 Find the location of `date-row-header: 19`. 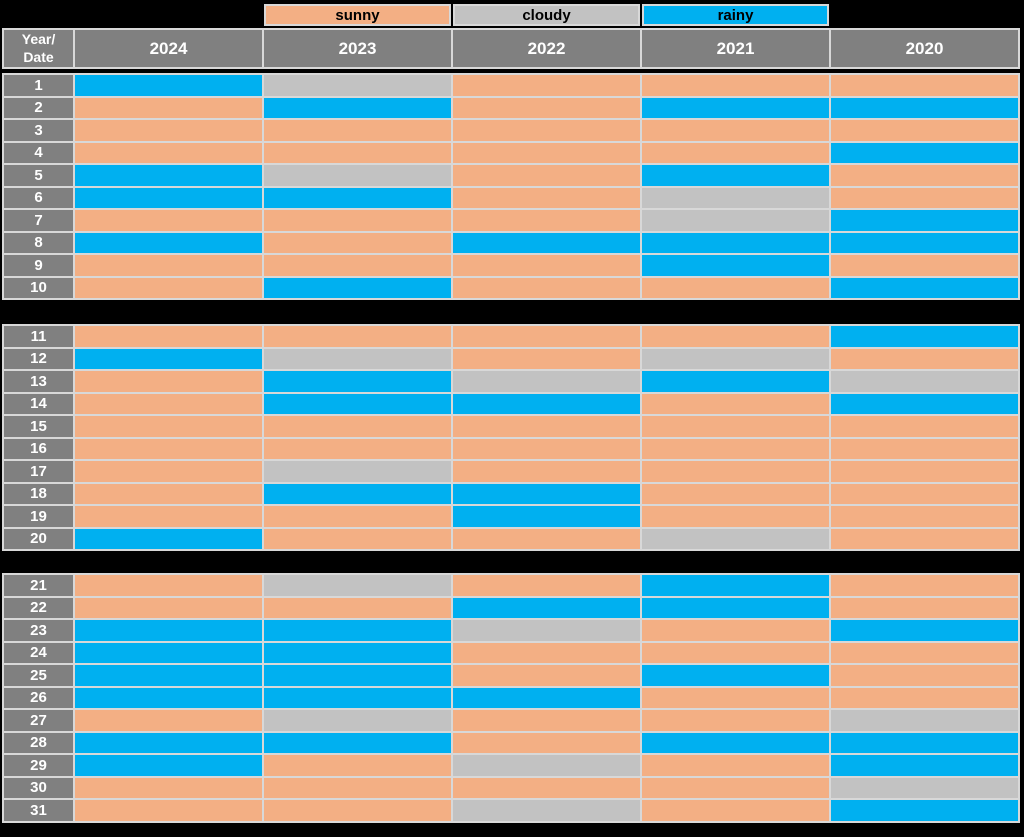

date-row-header: 19 is located at coordinates (38, 516).